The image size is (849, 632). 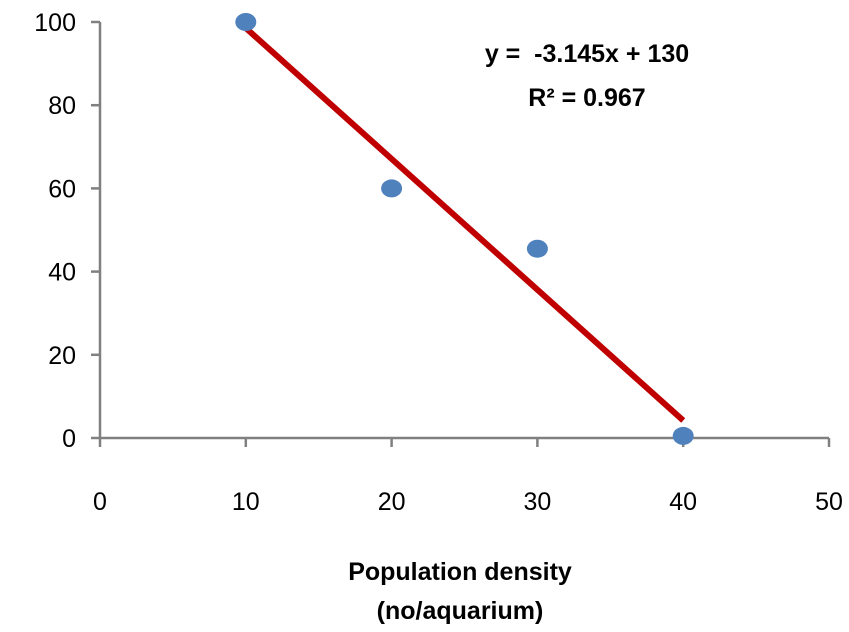 What do you see at coordinates (587, 54) in the screenshot?
I see `trendline-equation-label: y = -3.145x + 130` at bounding box center [587, 54].